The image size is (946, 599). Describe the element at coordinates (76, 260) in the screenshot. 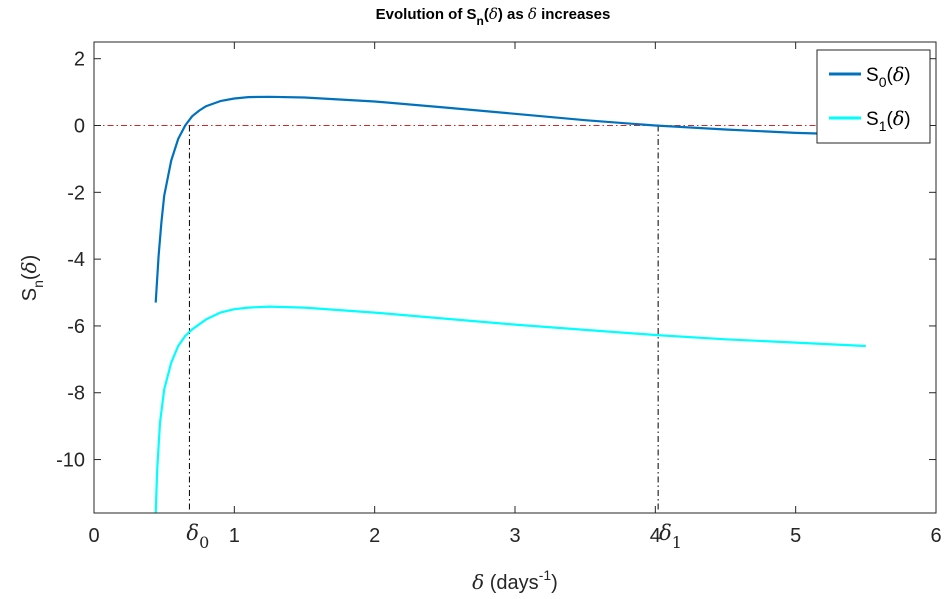

I see `y-tick-label: -4` at that location.